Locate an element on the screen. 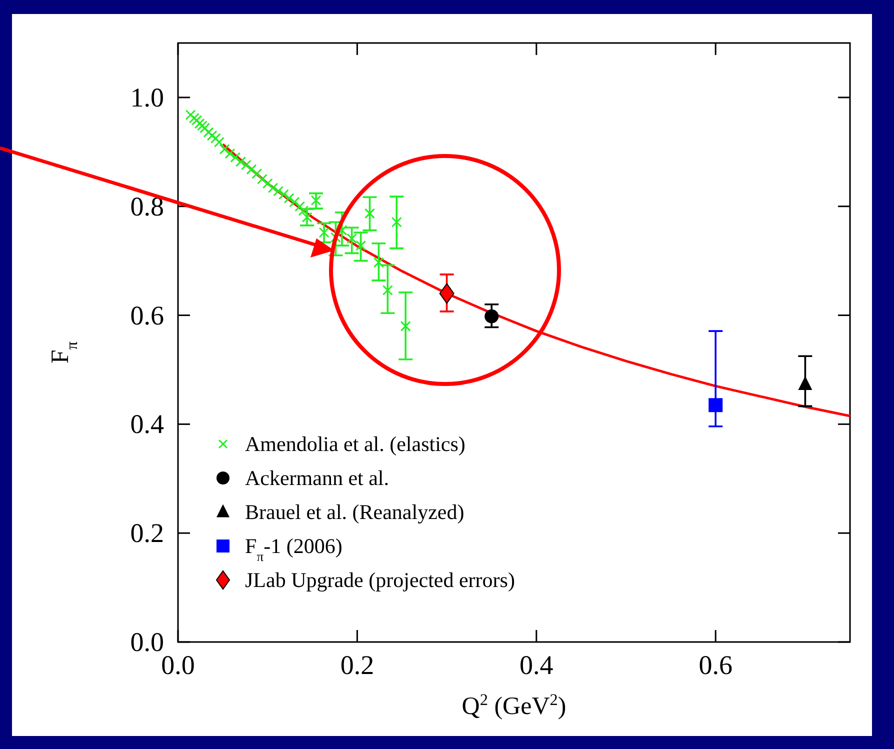 The image size is (894, 749). x-tick-label: 0.4 is located at coordinates (537, 665).